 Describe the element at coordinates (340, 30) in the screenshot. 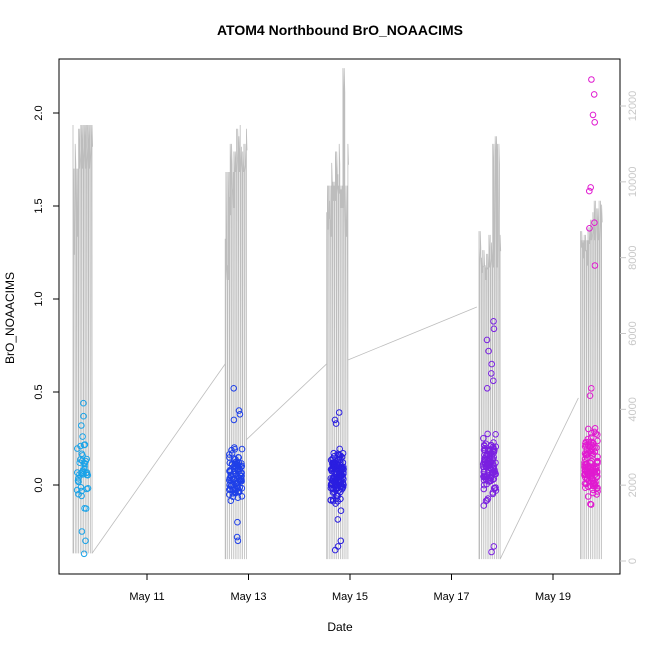

I see `chart-title: ATOM4 Northbound BrO_NOAACIMS` at that location.